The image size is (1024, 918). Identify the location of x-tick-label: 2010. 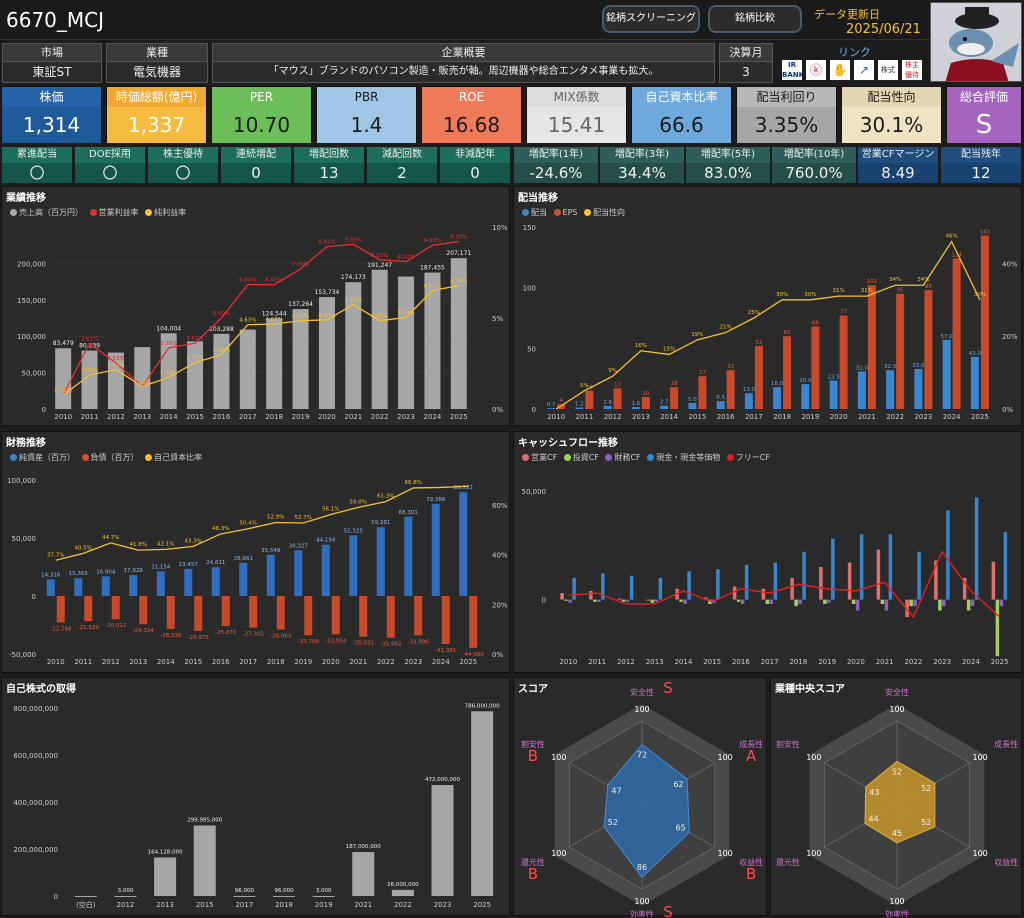
(568, 662).